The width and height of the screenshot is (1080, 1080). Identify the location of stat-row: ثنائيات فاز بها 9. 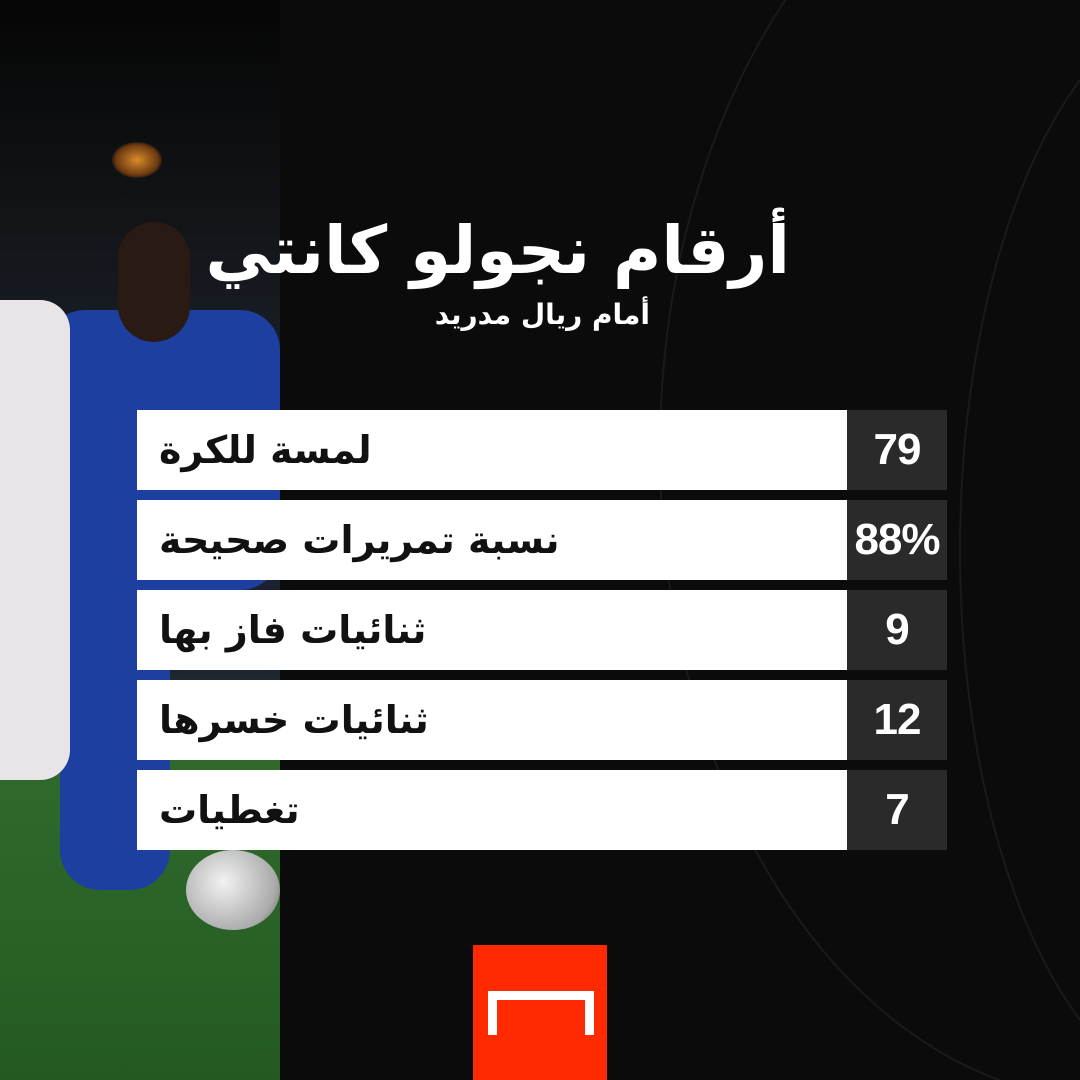
(542, 630).